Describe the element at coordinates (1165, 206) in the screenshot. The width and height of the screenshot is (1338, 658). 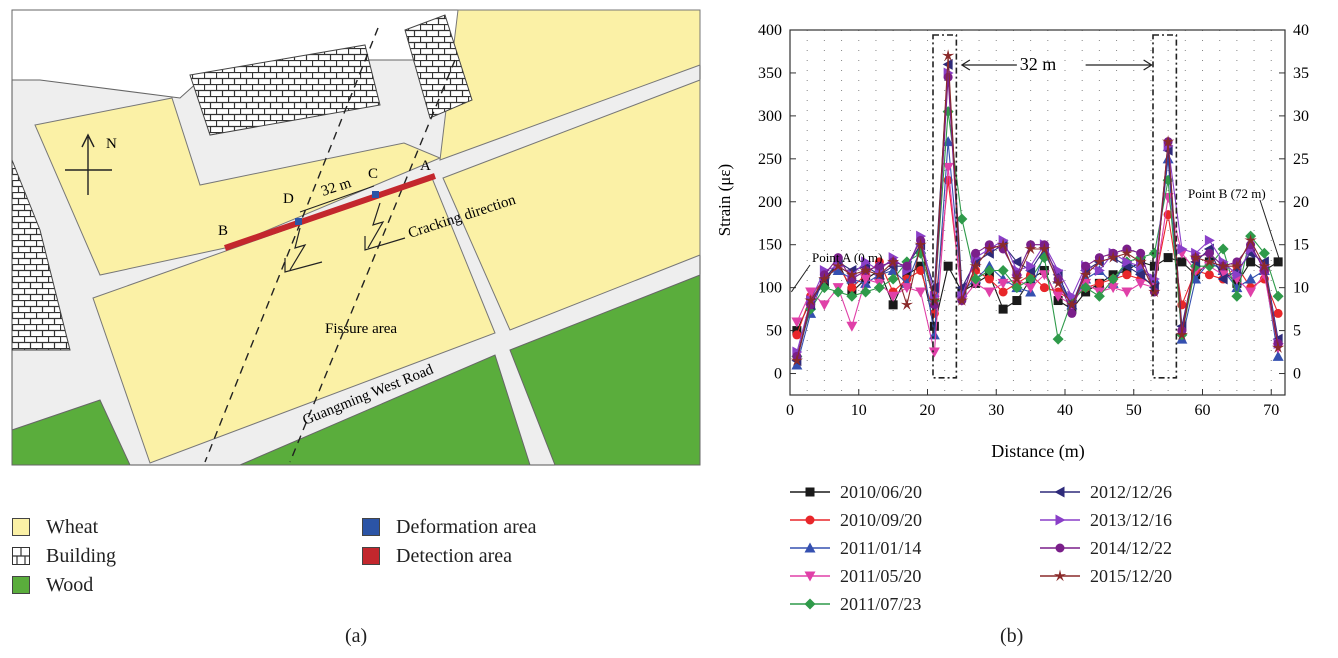
I see `peak-box-right` at that location.